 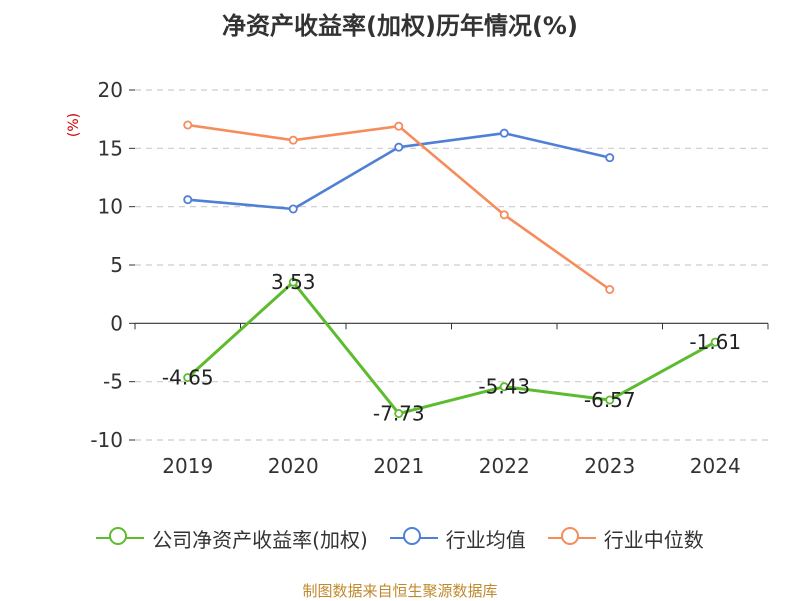 What do you see at coordinates (653, 539) in the screenshot?
I see `legend-label: 行业中位数` at bounding box center [653, 539].